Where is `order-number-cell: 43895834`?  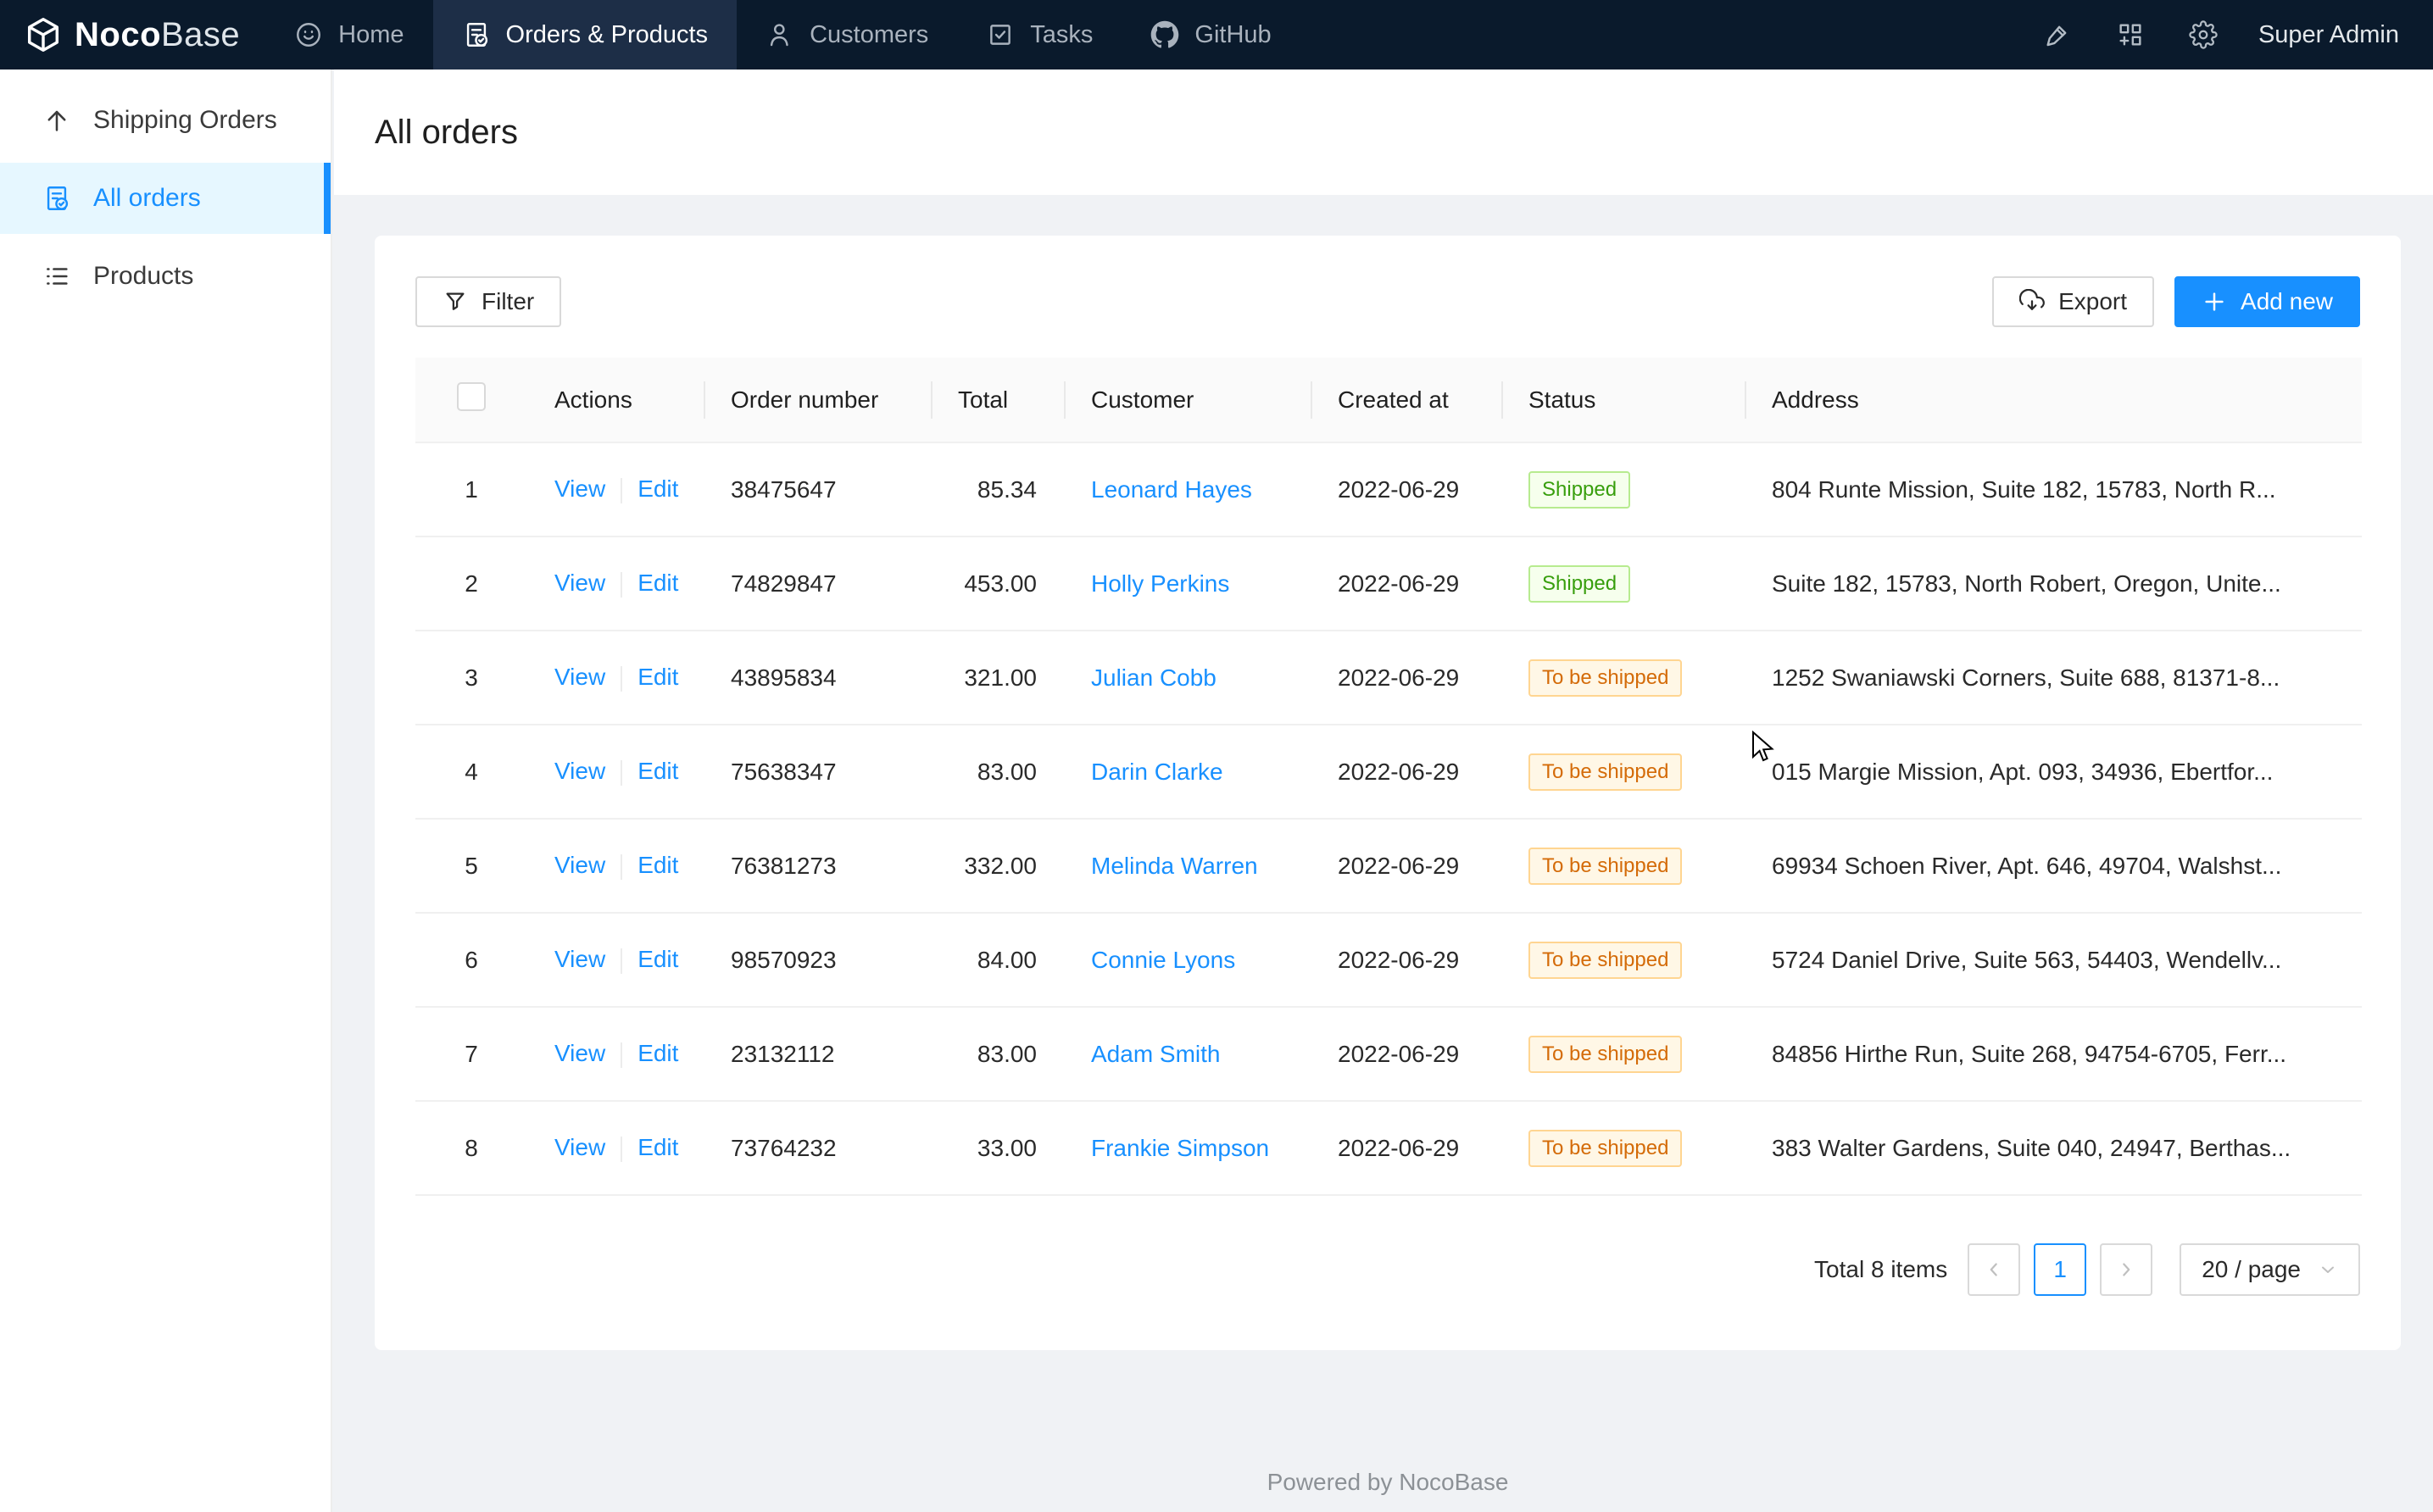 order-number-cell: 43895834 is located at coordinates (818, 678).